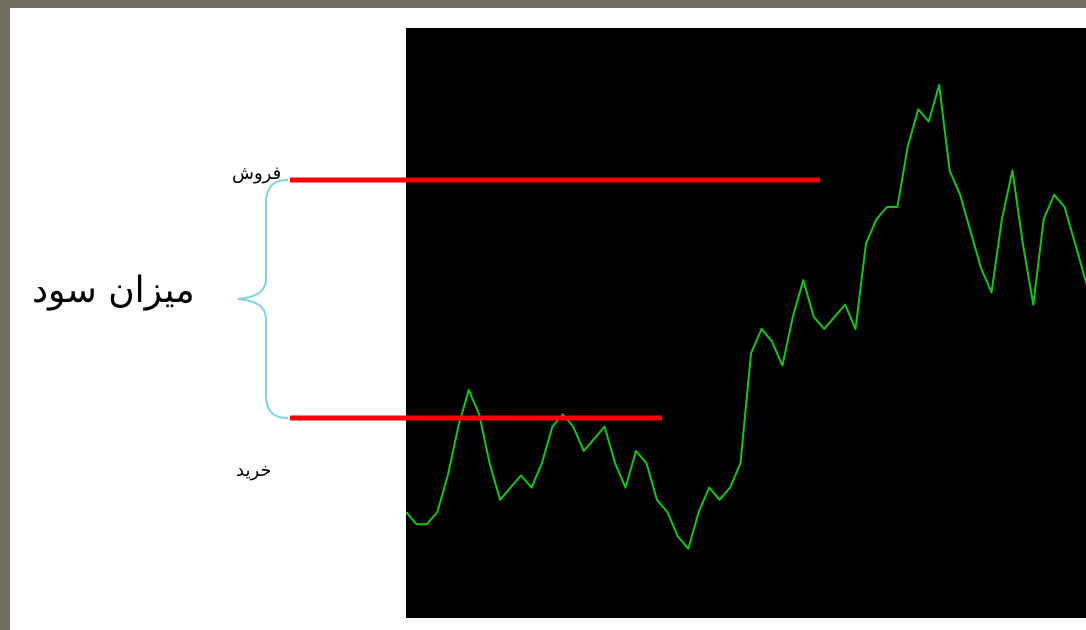  Describe the element at coordinates (113, 290) in the screenshot. I see `profit-amount-label: میزان سود` at that location.